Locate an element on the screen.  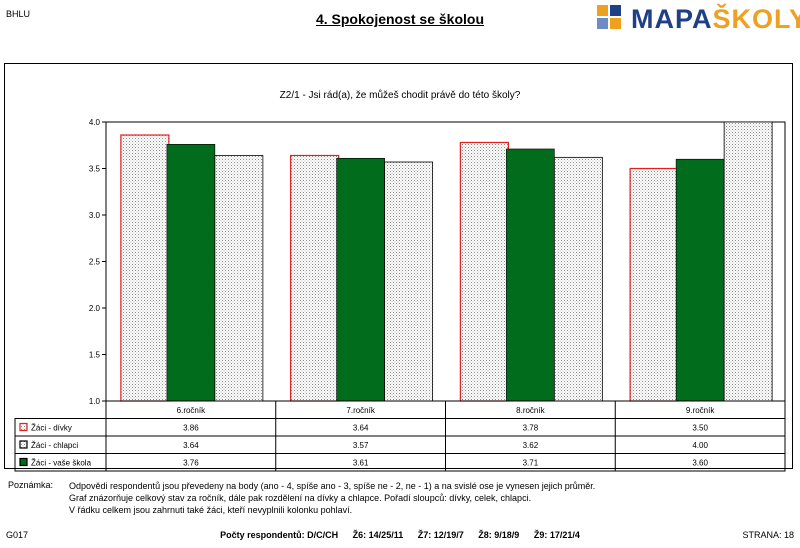
y-tick-label: 3.0 is located at coordinates (95, 215).